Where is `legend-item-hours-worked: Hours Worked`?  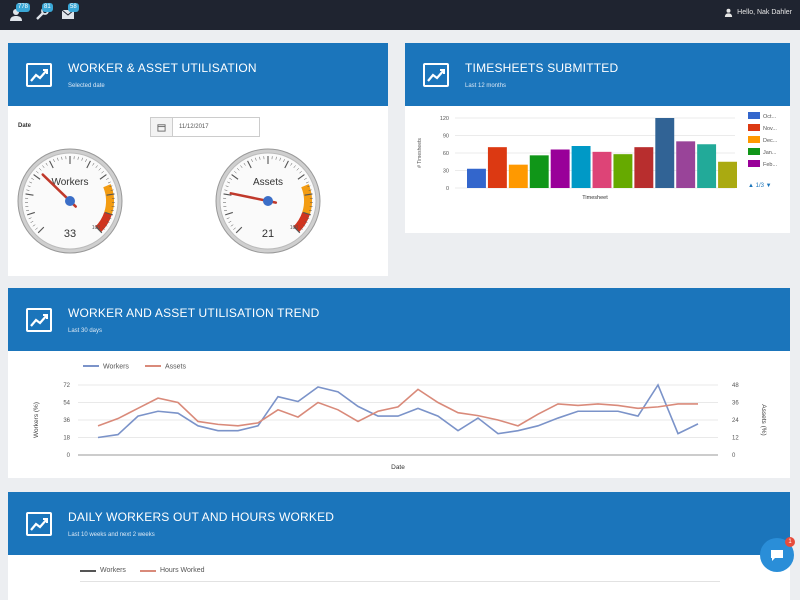 legend-item-hours-worked: Hours Worked is located at coordinates (172, 570).